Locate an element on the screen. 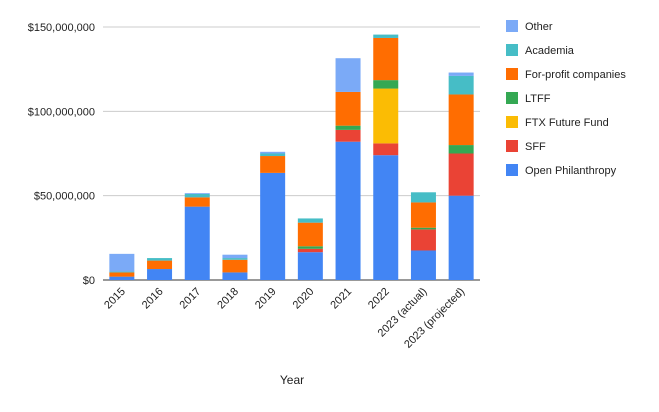 The image size is (659, 412). legend-label: Open Philanthropy is located at coordinates (571, 171).